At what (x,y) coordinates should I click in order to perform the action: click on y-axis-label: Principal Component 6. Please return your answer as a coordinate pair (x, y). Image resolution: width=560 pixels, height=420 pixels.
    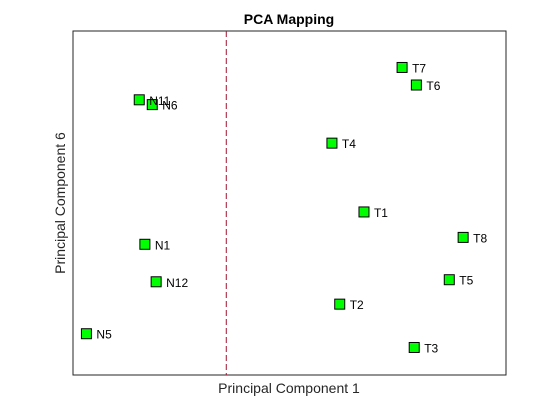
    Looking at the image, I should click on (60, 203).